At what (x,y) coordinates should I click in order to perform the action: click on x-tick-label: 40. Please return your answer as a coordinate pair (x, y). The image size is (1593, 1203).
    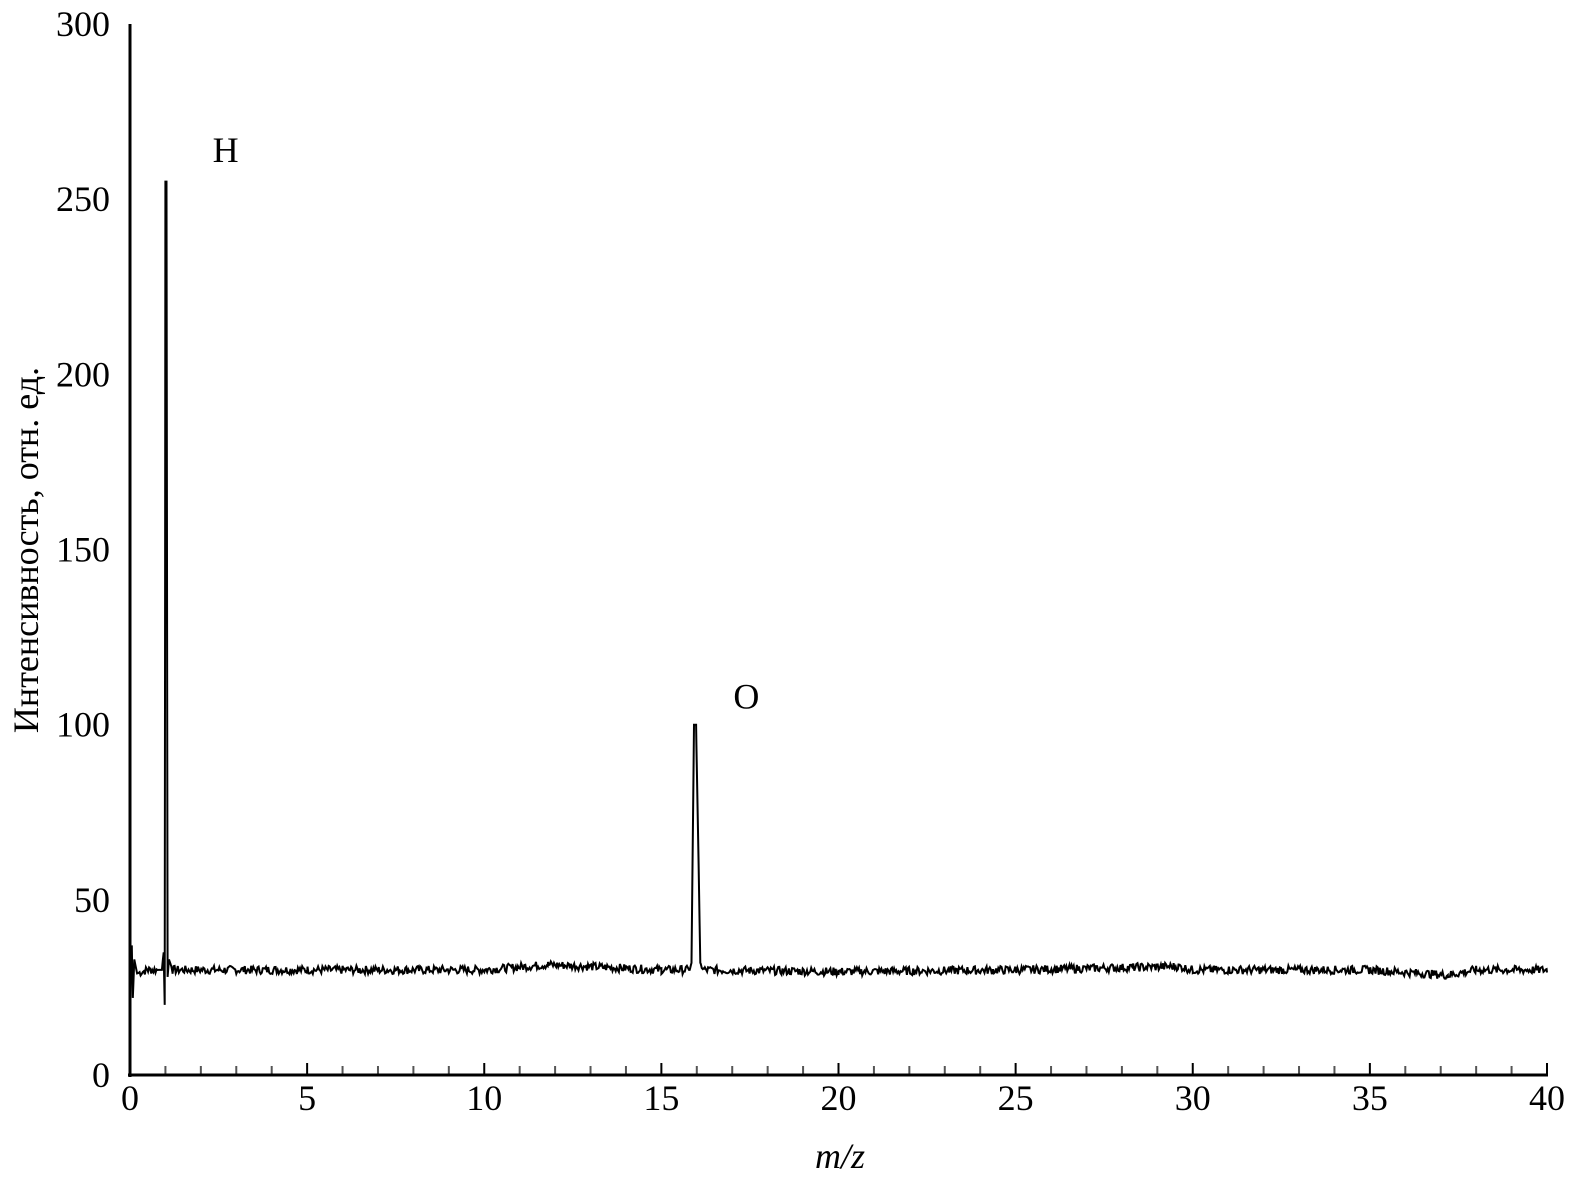
    Looking at the image, I should click on (1547, 1098).